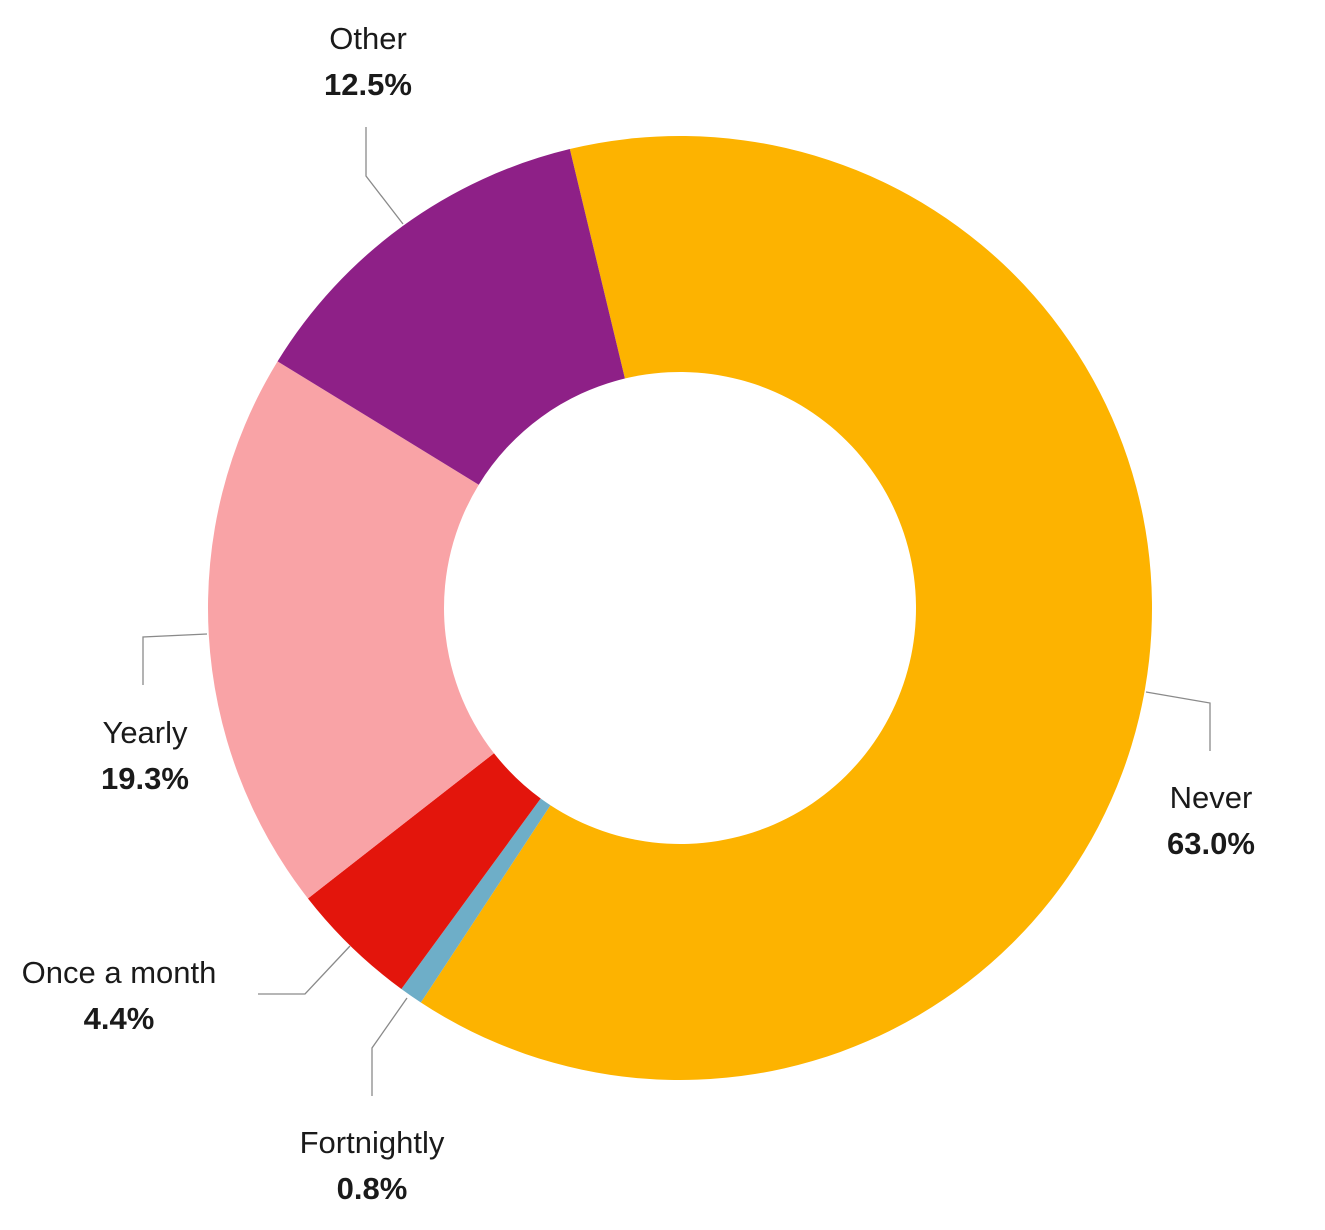  I want to click on slice-label-once-a-month: Once a month, so click(119, 972).